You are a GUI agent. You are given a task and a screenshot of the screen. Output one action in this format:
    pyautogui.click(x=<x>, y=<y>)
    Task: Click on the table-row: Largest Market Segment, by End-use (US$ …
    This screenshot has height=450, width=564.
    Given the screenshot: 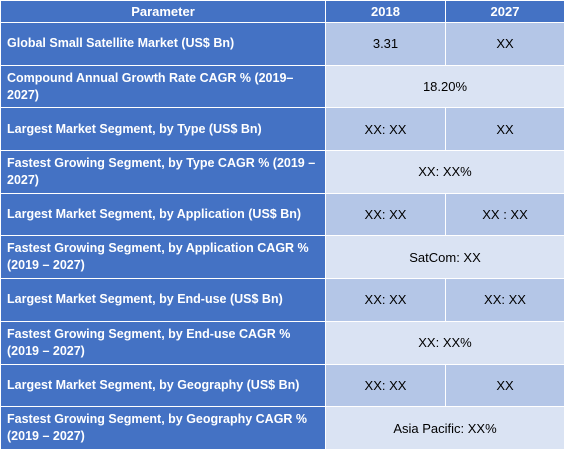 What is the action you would take?
    pyautogui.click(x=282, y=300)
    